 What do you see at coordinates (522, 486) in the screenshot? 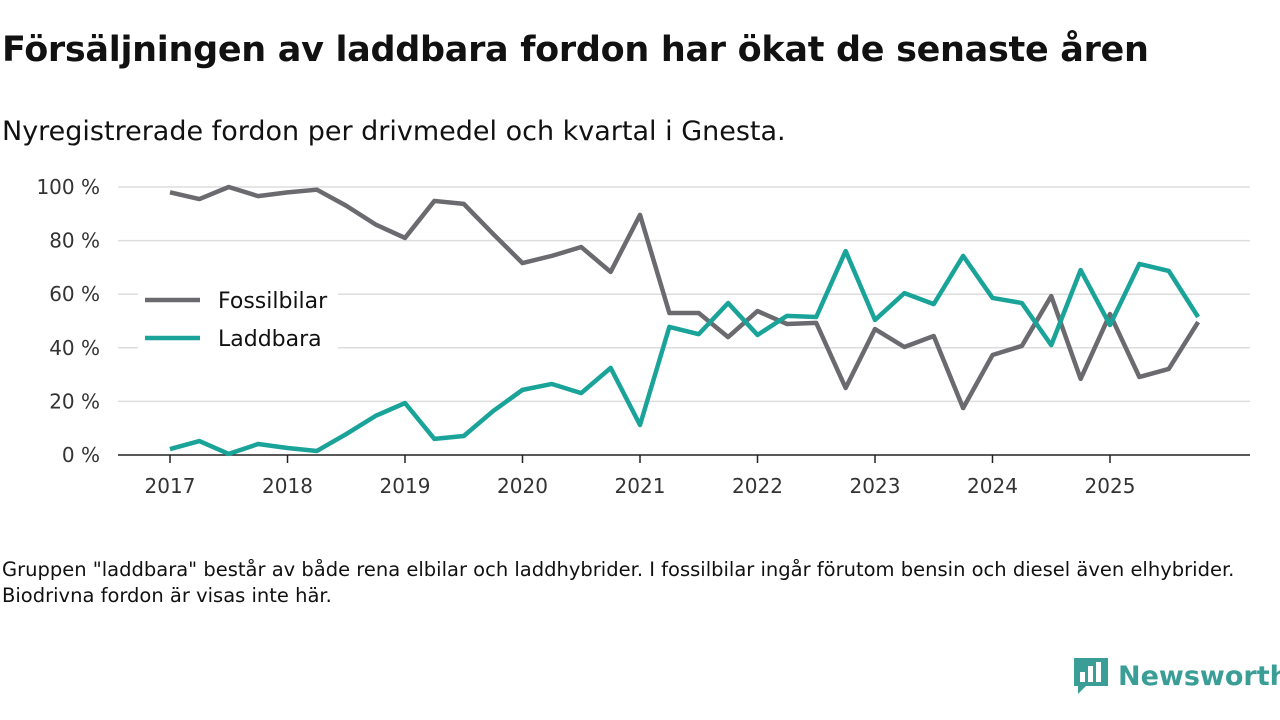
I see `x-tick-label: 2020` at bounding box center [522, 486].